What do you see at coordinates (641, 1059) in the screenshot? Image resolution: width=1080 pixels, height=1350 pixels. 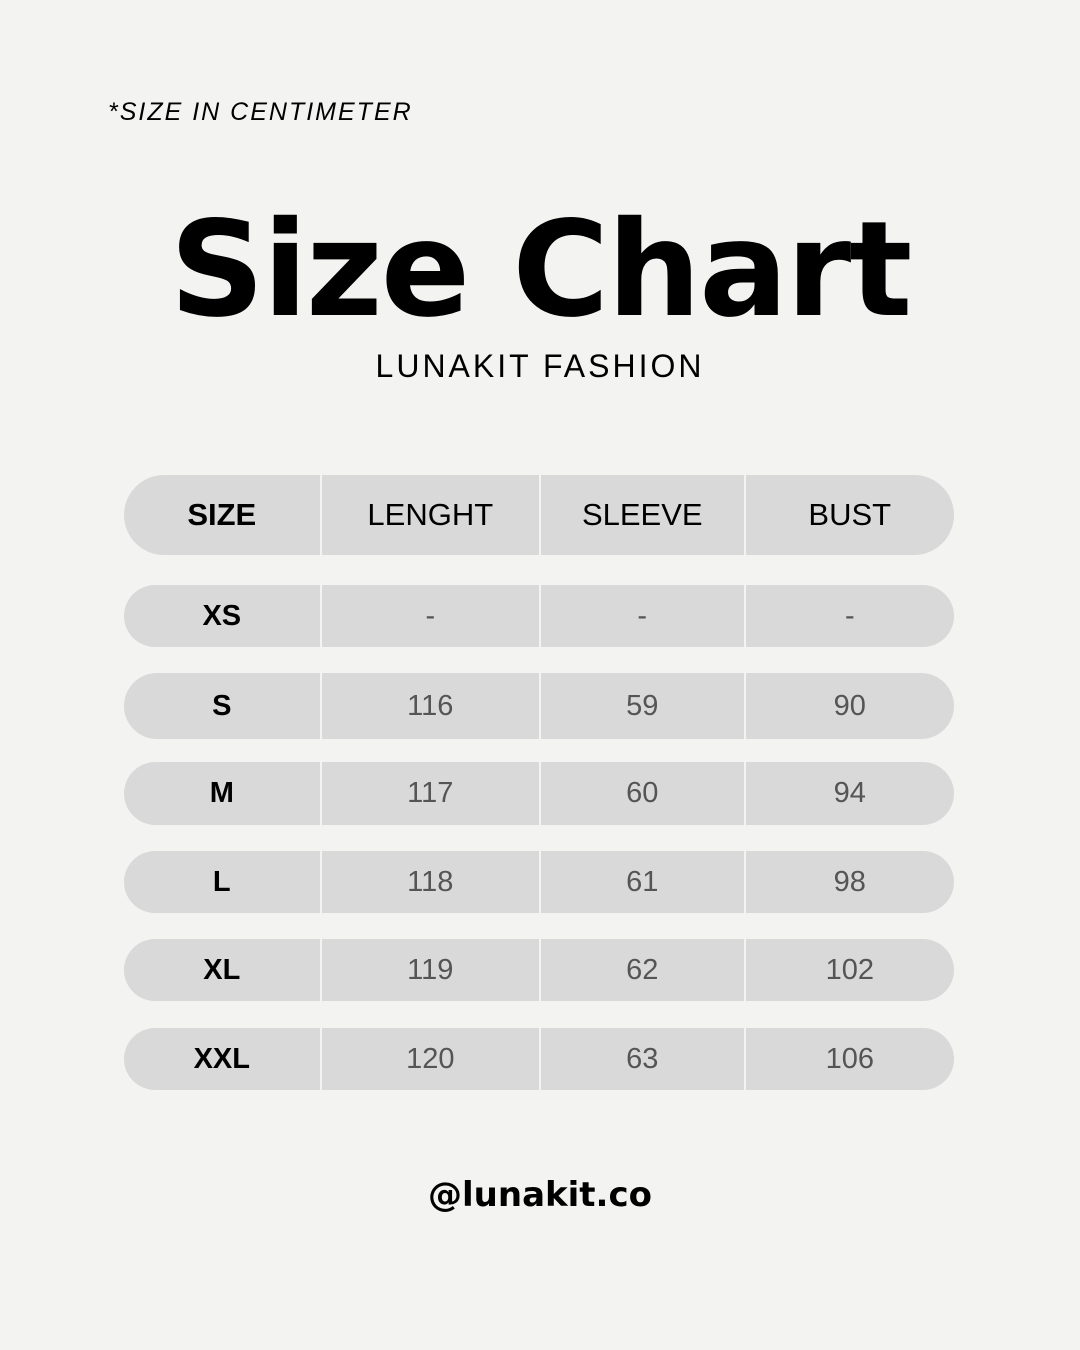 I see `cell-sleeve: 63` at bounding box center [641, 1059].